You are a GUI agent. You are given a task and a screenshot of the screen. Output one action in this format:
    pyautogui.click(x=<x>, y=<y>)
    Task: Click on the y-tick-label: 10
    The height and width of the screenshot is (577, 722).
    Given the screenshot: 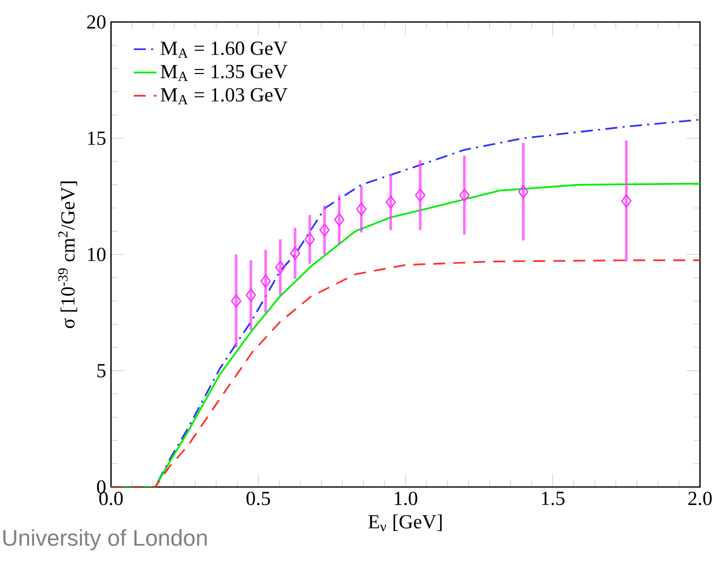 What is the action you would take?
    pyautogui.click(x=97, y=255)
    